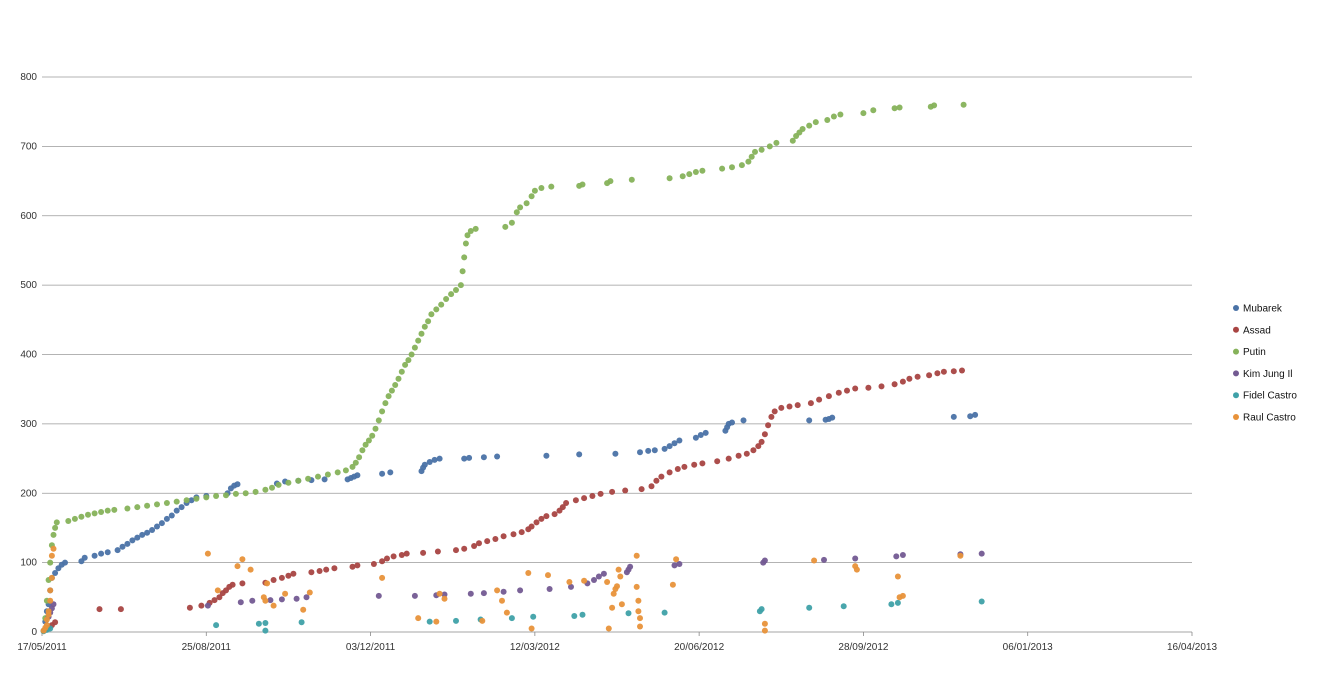 Image resolution: width=1325 pixels, height=678 pixels. I want to click on legend-label: Kim Jung Il, so click(1267, 374).